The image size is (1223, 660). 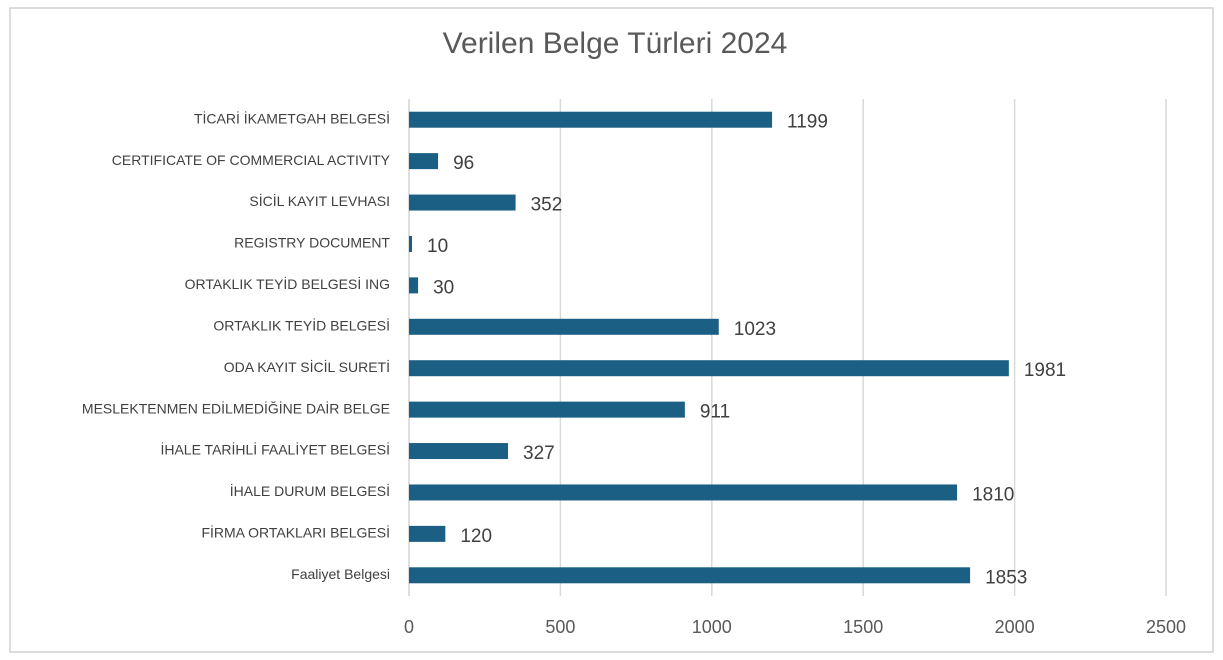 I want to click on x-tick-label: 0, so click(x=409, y=627).